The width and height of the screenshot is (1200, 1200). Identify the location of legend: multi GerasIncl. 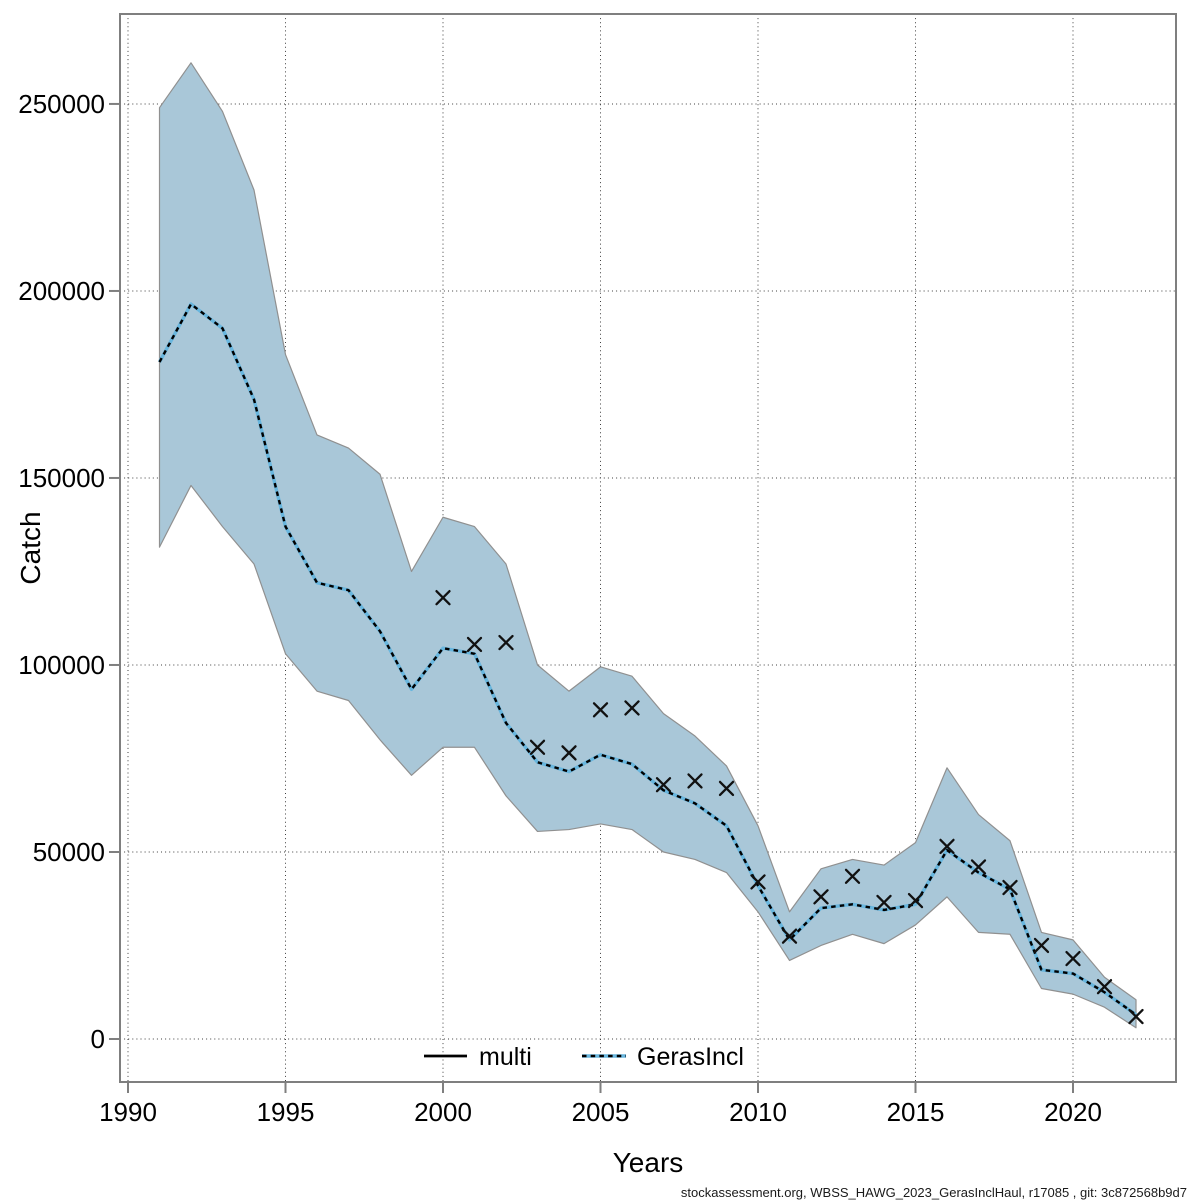
(584, 1057).